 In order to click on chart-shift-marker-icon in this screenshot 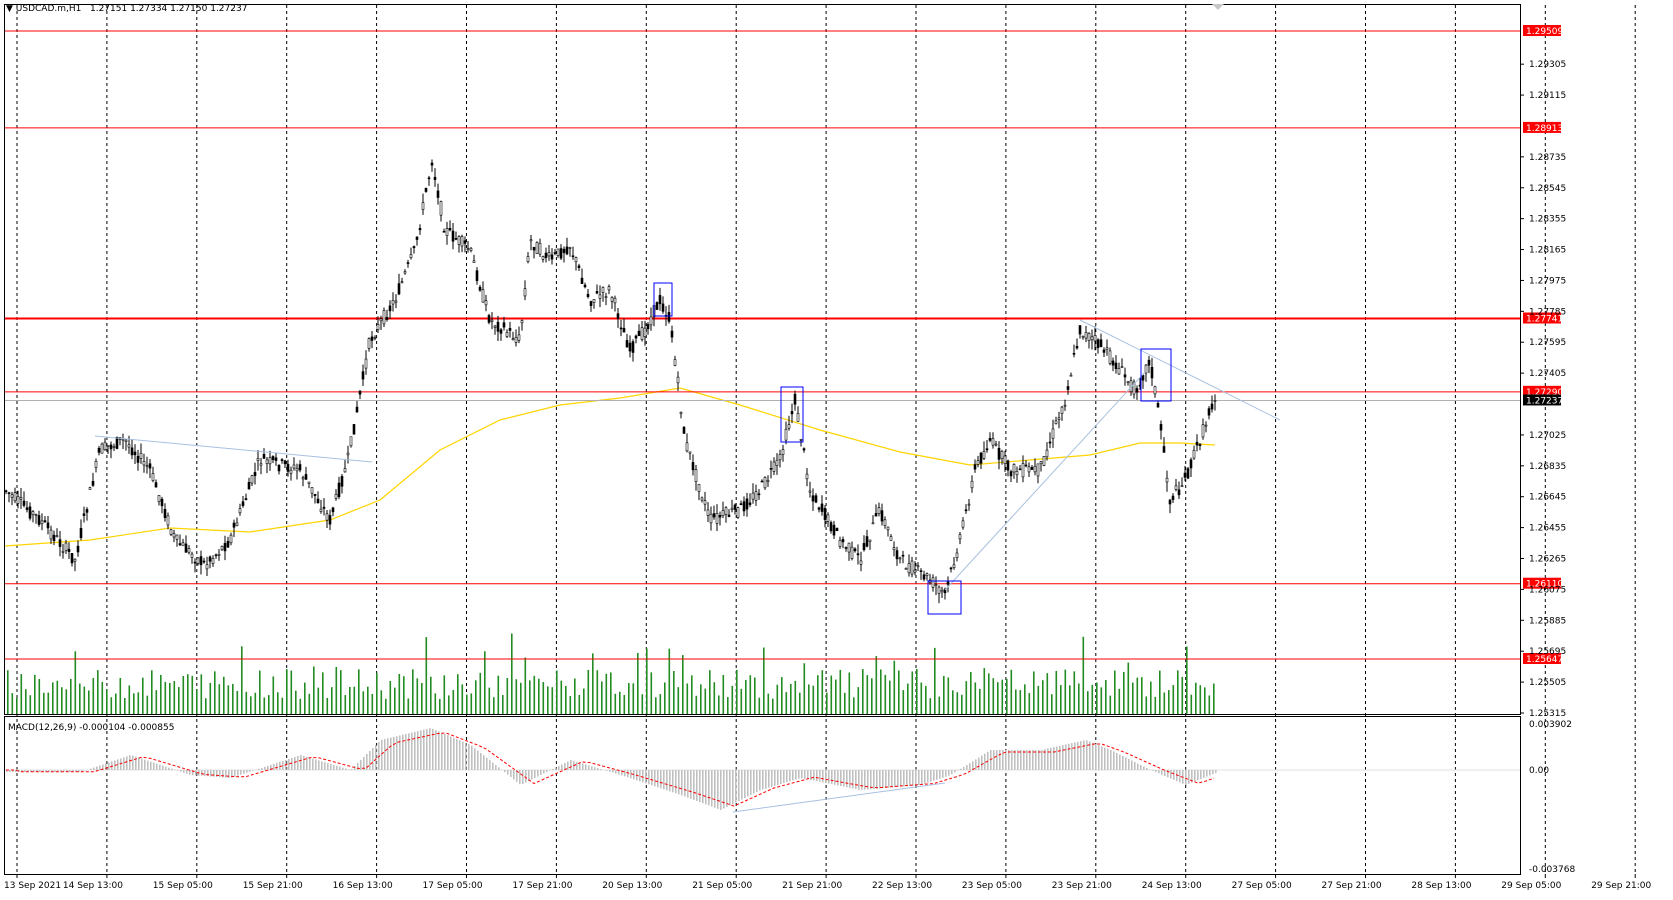, I will do `click(1218, 7)`.